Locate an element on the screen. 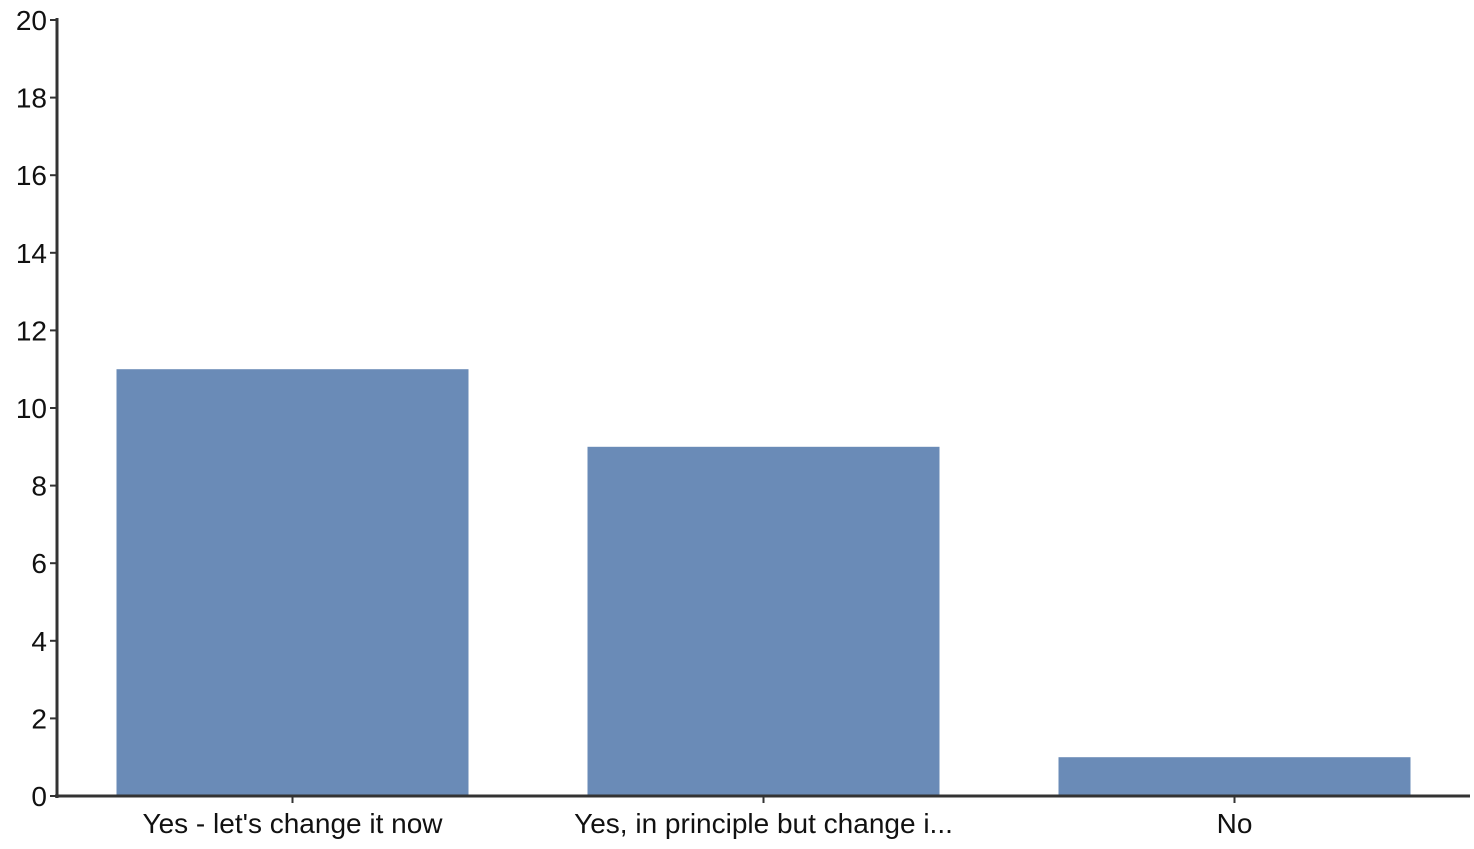 The height and width of the screenshot is (849, 1474). y-tick-label: 2 is located at coordinates (39, 718).